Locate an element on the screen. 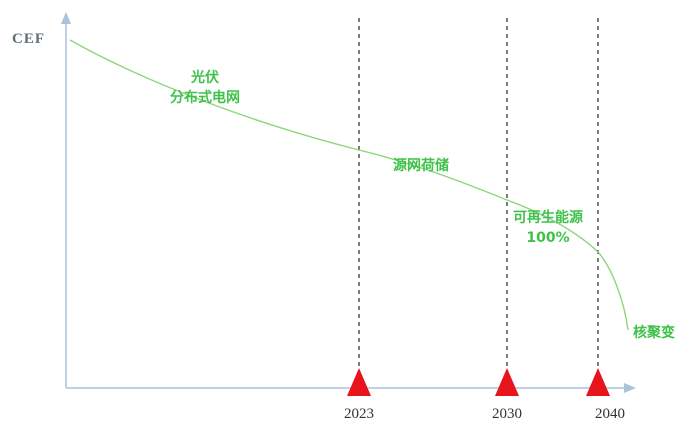 Image resolution: width=686 pixels, height=428 pixels. year-label-2040: 2040 is located at coordinates (610, 414).